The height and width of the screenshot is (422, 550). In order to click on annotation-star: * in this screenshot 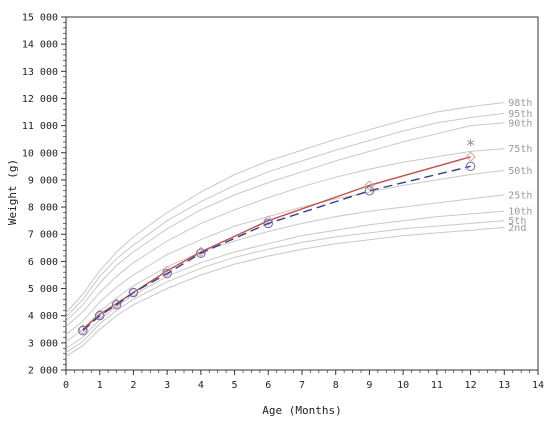, I will do `click(471, 145)`.